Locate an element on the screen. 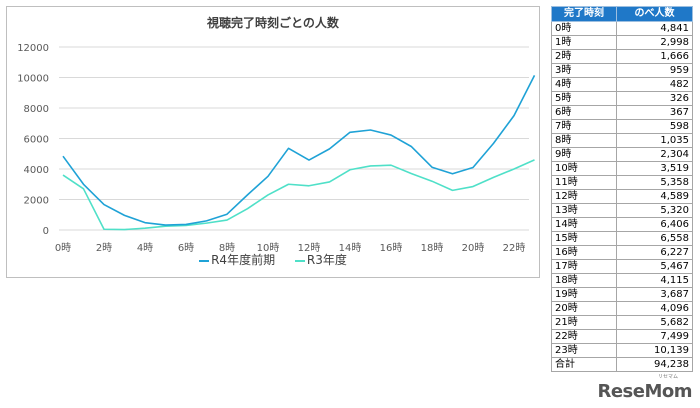 The height and width of the screenshot is (408, 700). cell-count: 5,358 is located at coordinates (654, 182).